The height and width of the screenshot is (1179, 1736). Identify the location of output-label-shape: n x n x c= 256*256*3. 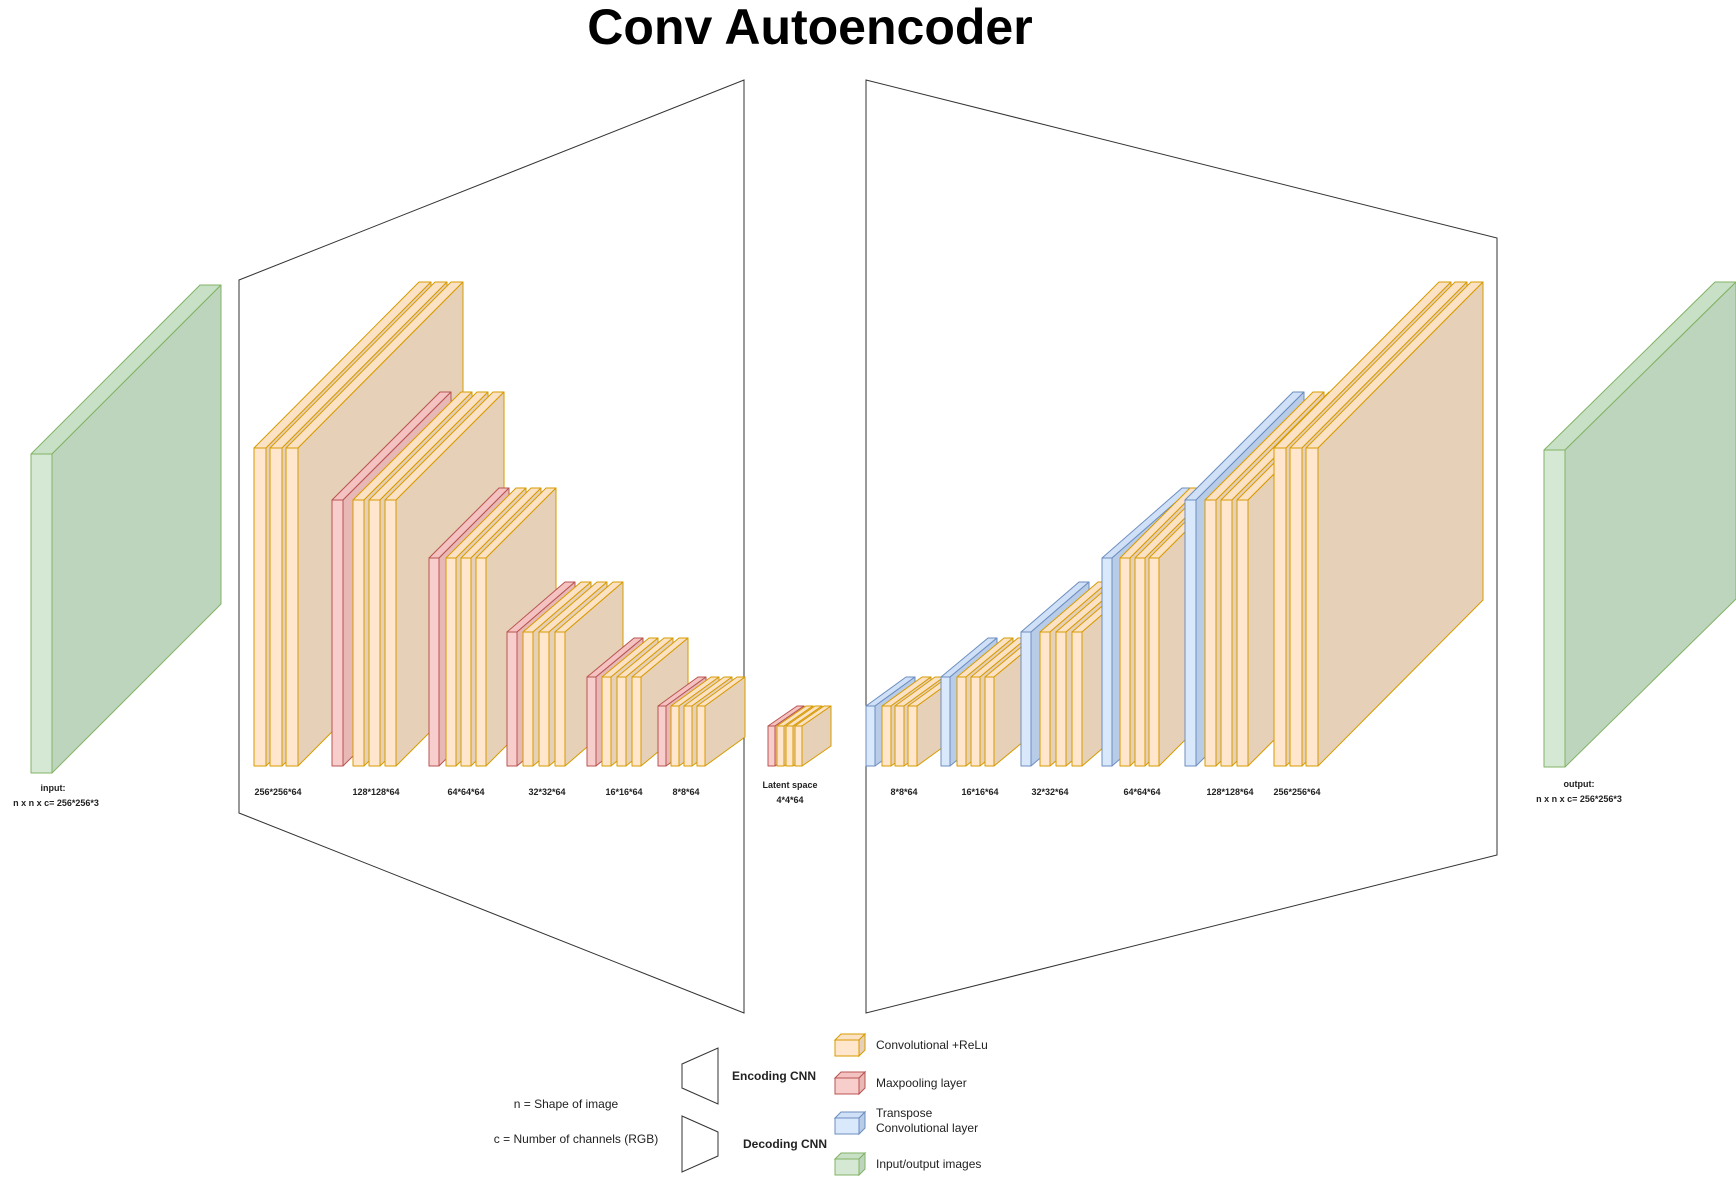
(1579, 799).